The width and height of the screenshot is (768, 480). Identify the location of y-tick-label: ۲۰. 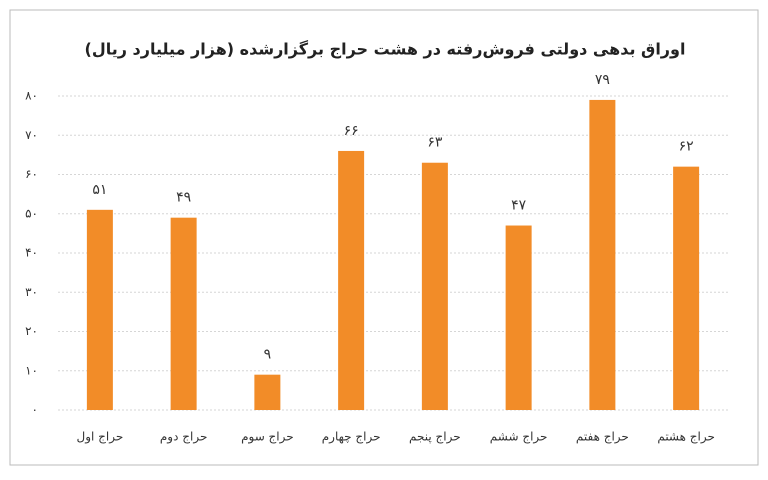
(31, 331).